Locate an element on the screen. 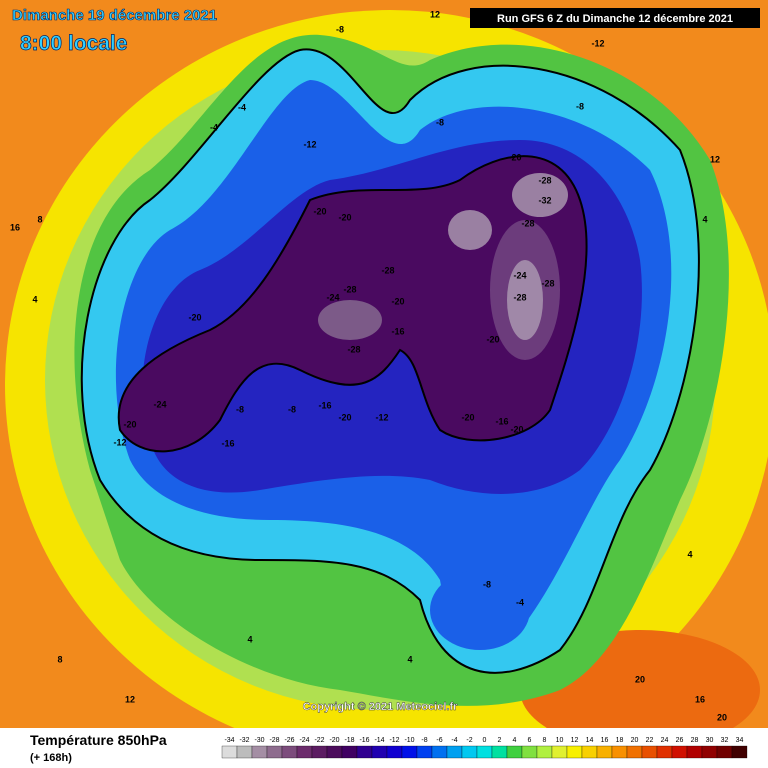 Image resolution: width=768 pixels, height=768 pixels. scale-label: 8 is located at coordinates (545, 740).